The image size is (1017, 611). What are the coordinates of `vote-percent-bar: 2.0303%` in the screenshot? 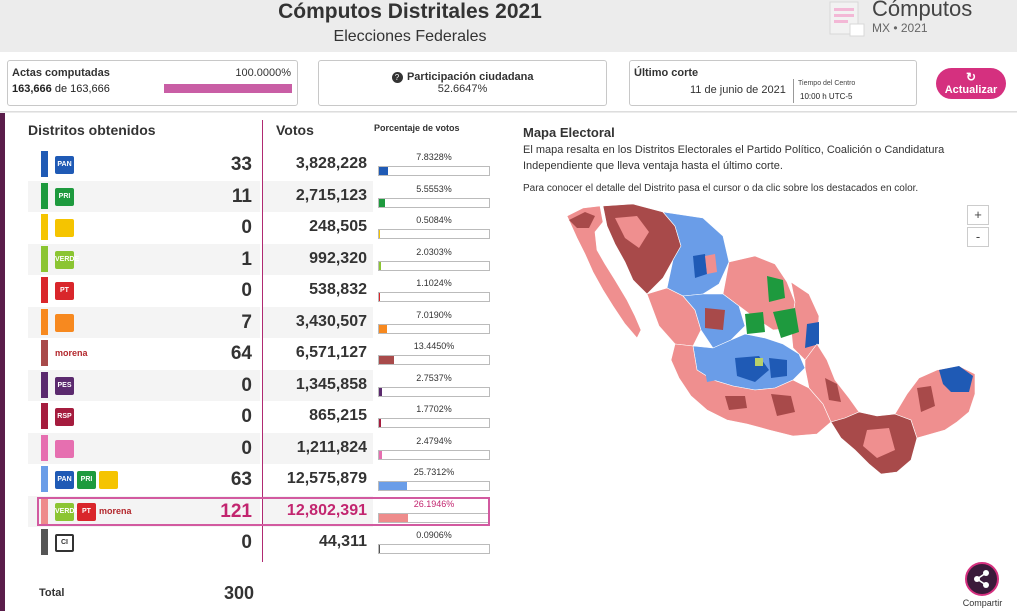 It's located at (434, 259).